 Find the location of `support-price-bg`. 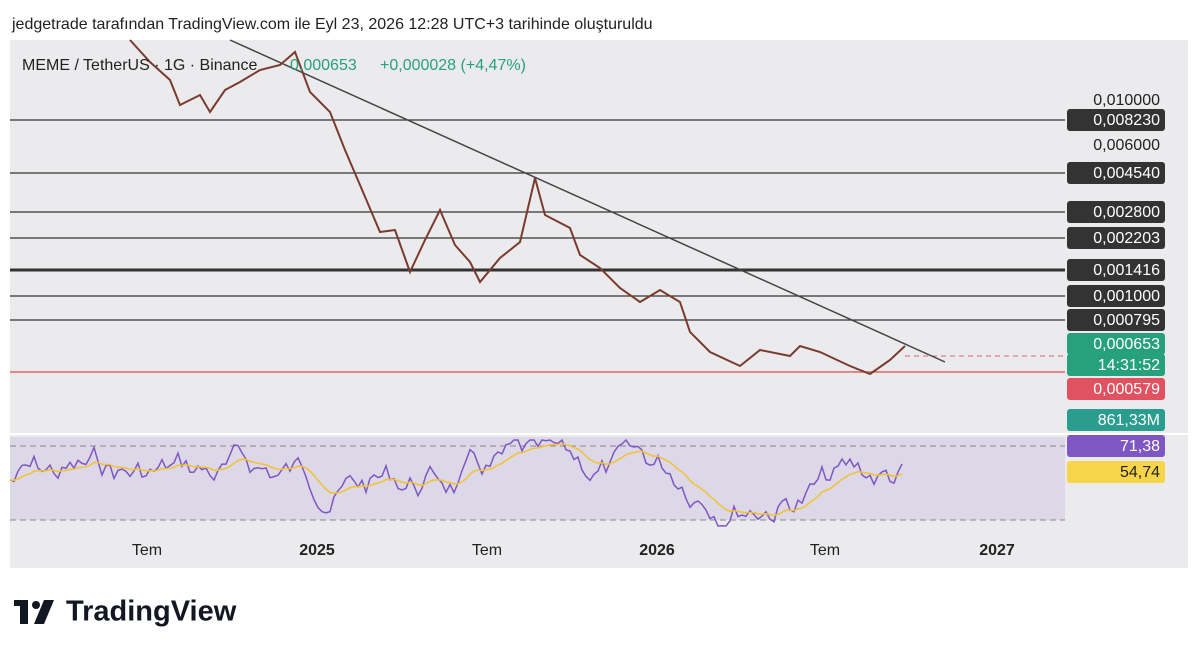

support-price-bg is located at coordinates (1116, 389).